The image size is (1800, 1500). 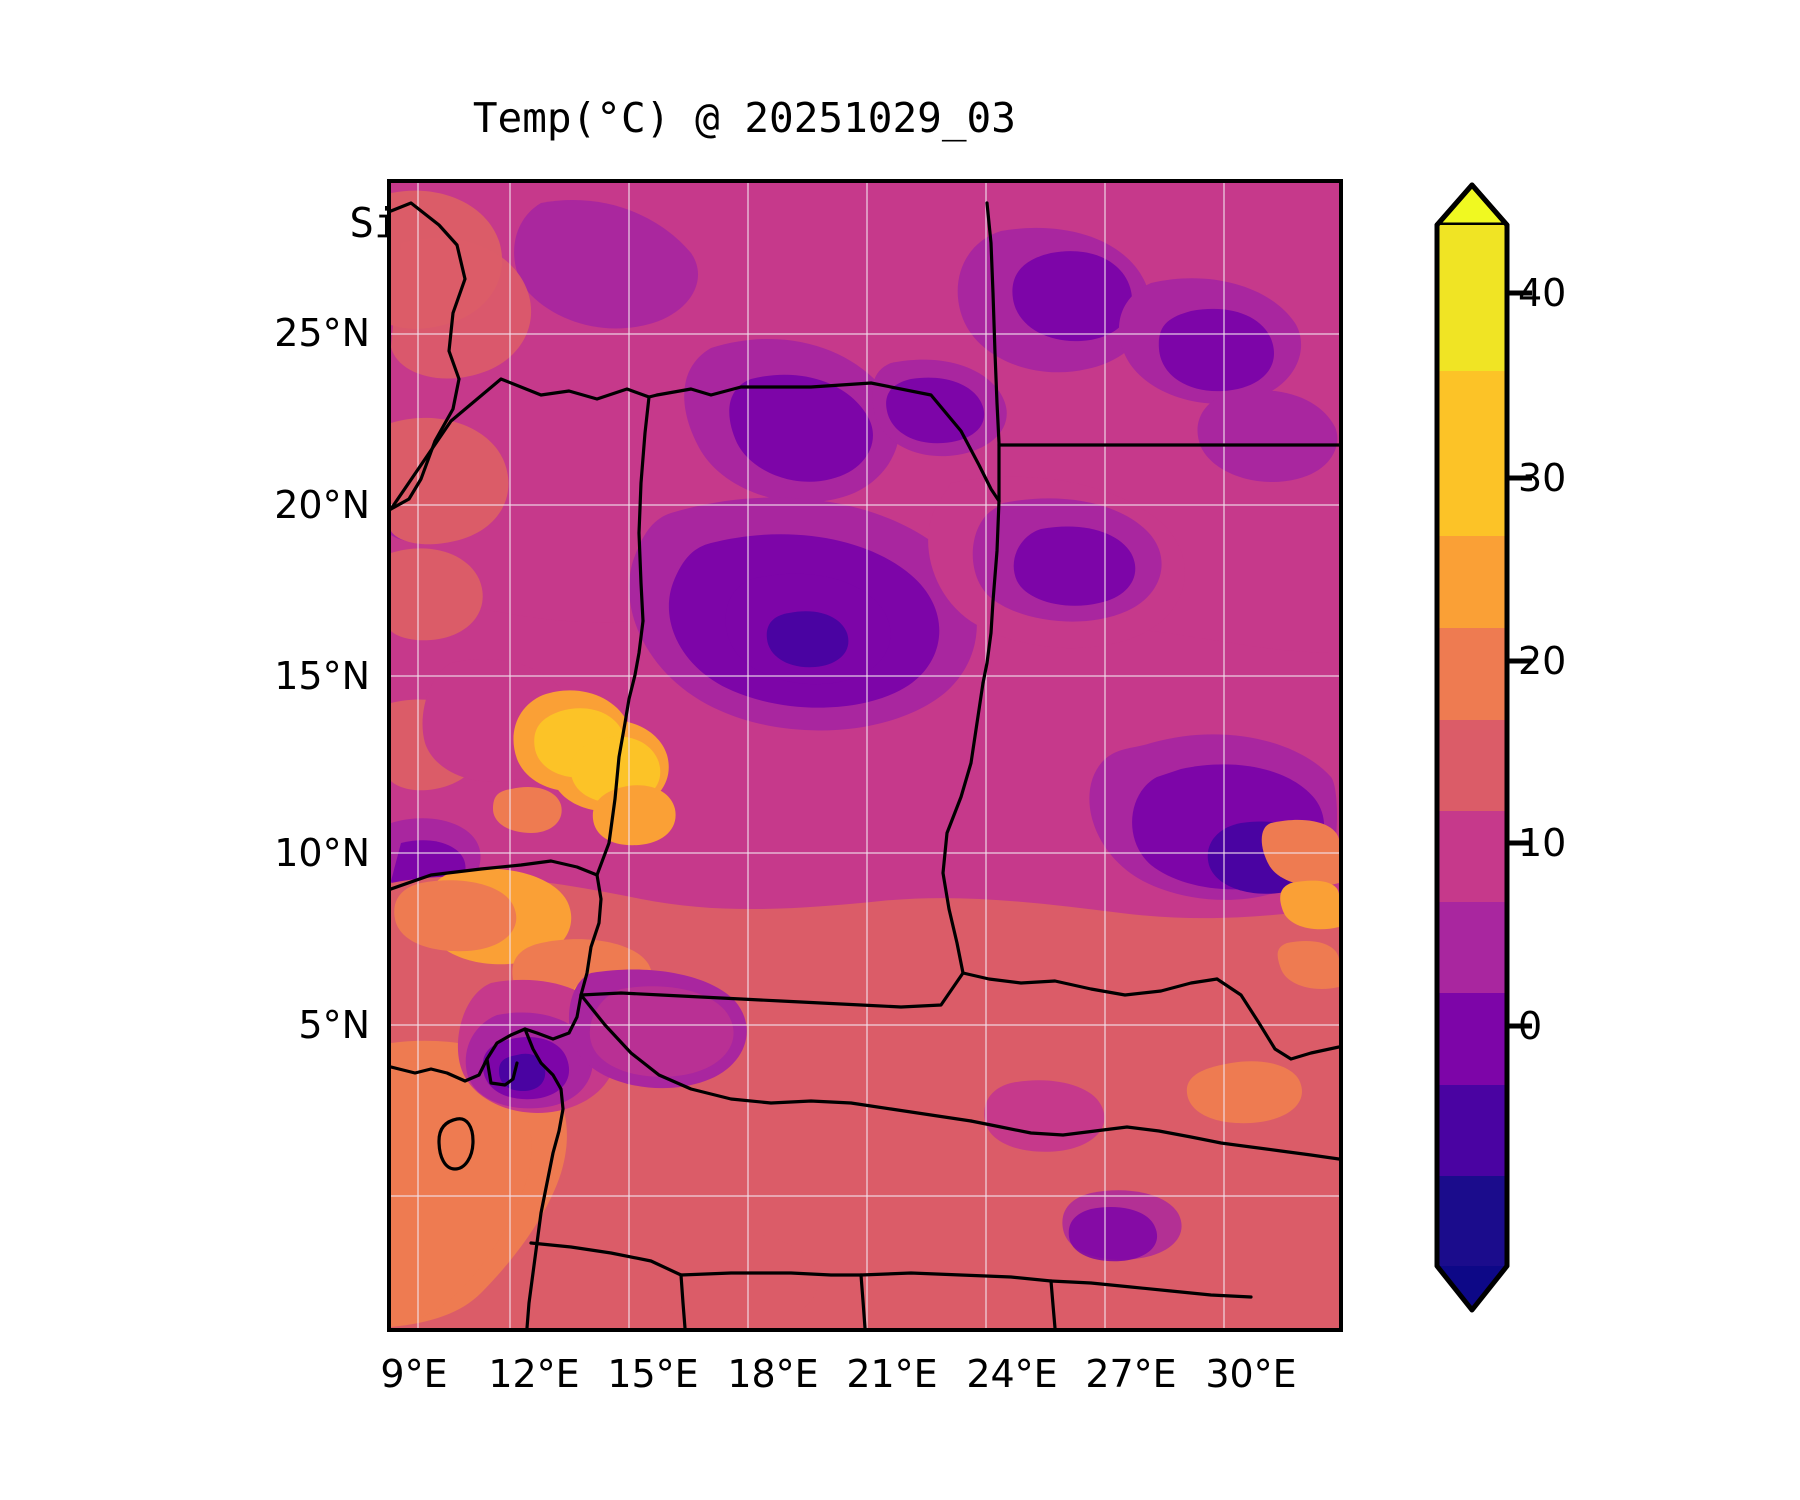 What do you see at coordinates (334, 1025) in the screenshot?
I see `y-tick-5N: 5°N` at bounding box center [334, 1025].